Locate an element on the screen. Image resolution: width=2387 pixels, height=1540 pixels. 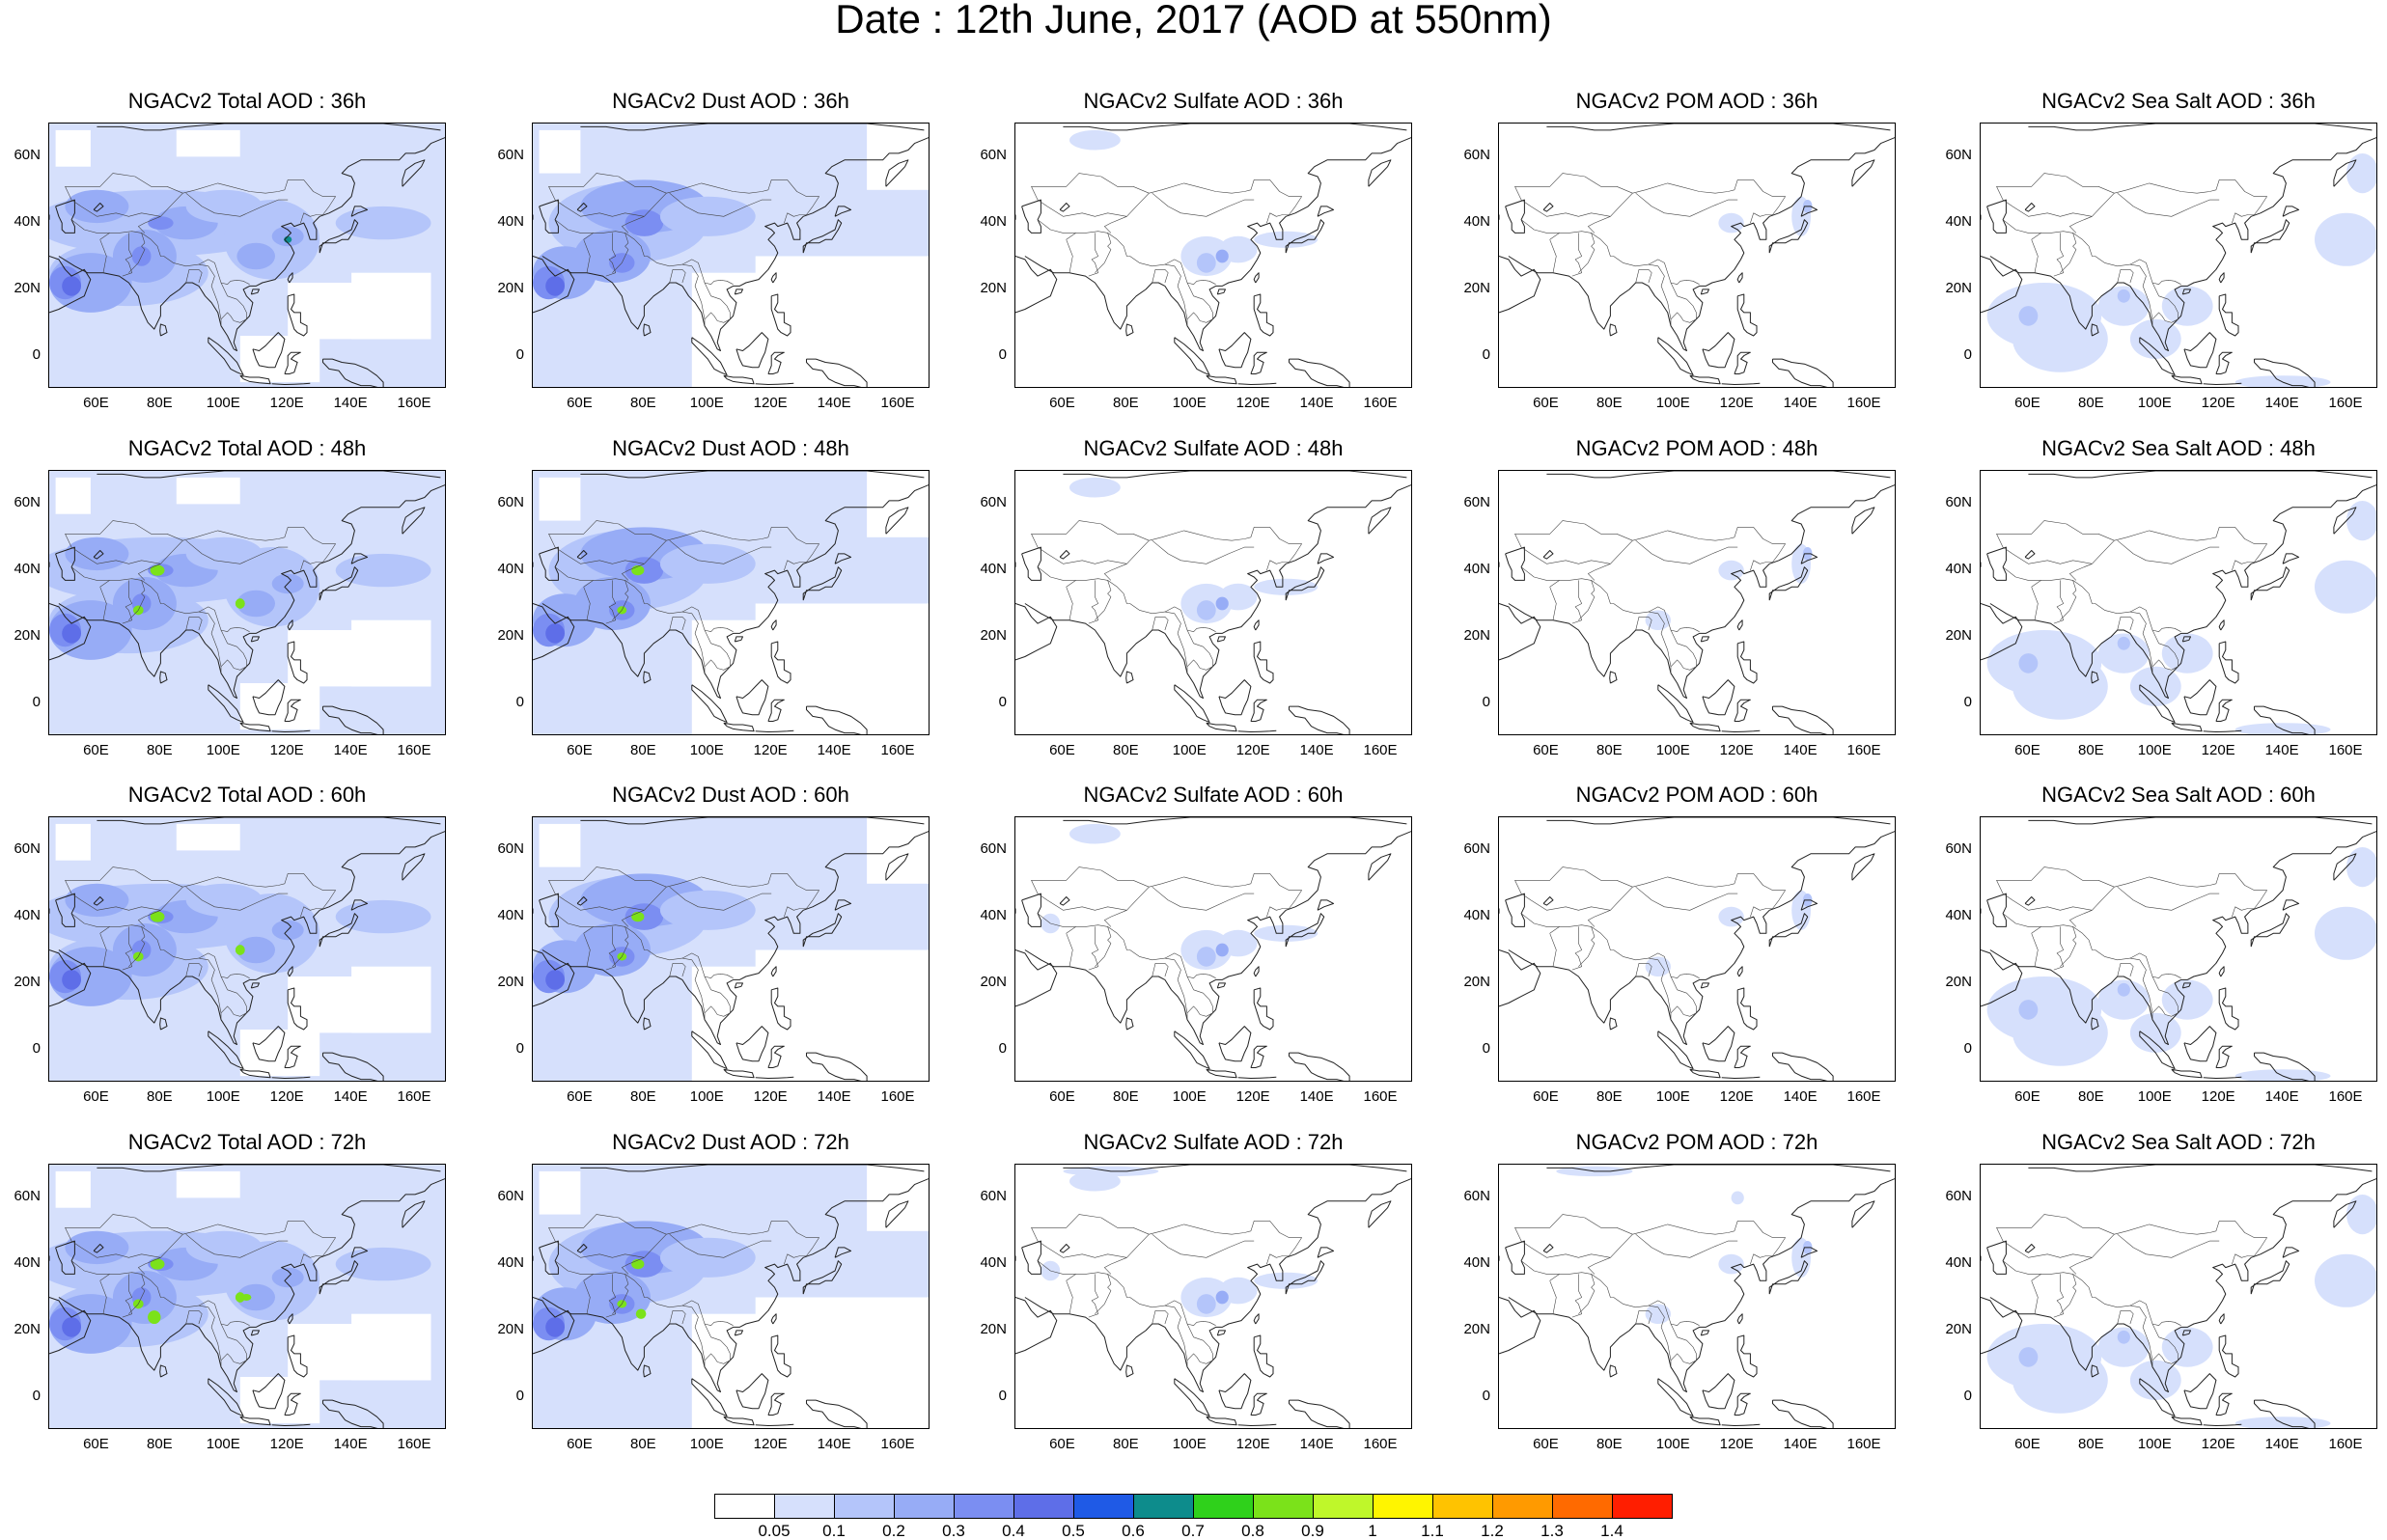
longitude-label: 80E is located at coordinates (643, 1444).